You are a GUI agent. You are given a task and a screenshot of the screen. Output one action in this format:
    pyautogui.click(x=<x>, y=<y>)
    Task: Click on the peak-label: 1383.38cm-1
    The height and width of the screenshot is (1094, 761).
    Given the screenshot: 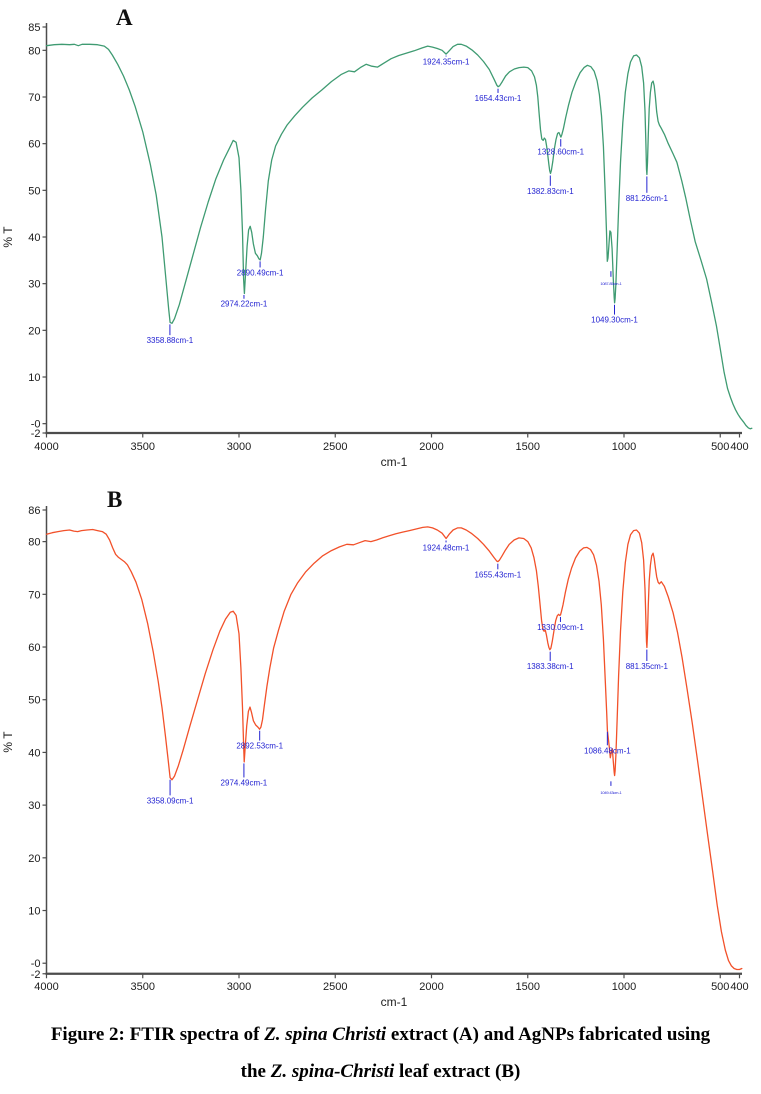 What is the action you would take?
    pyautogui.click(x=550, y=666)
    